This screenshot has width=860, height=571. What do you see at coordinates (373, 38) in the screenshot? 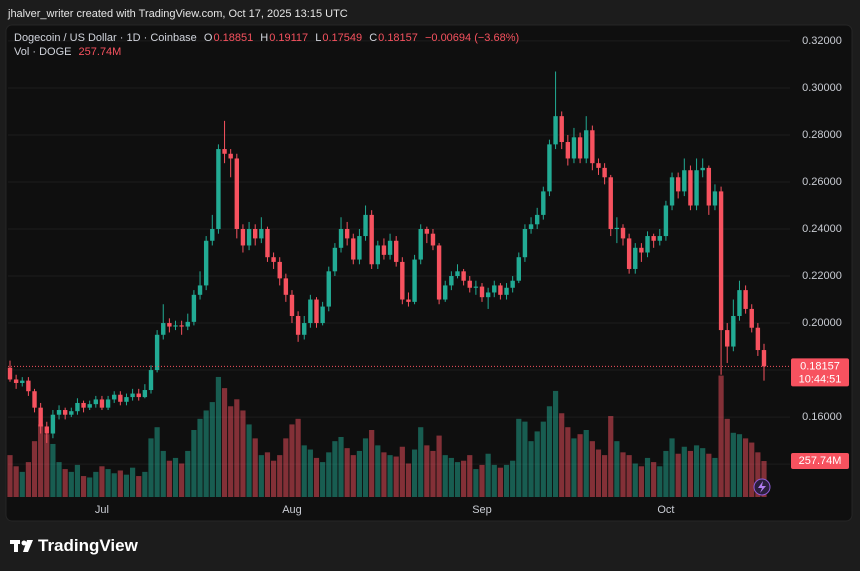
I see `legend-key: C` at bounding box center [373, 38].